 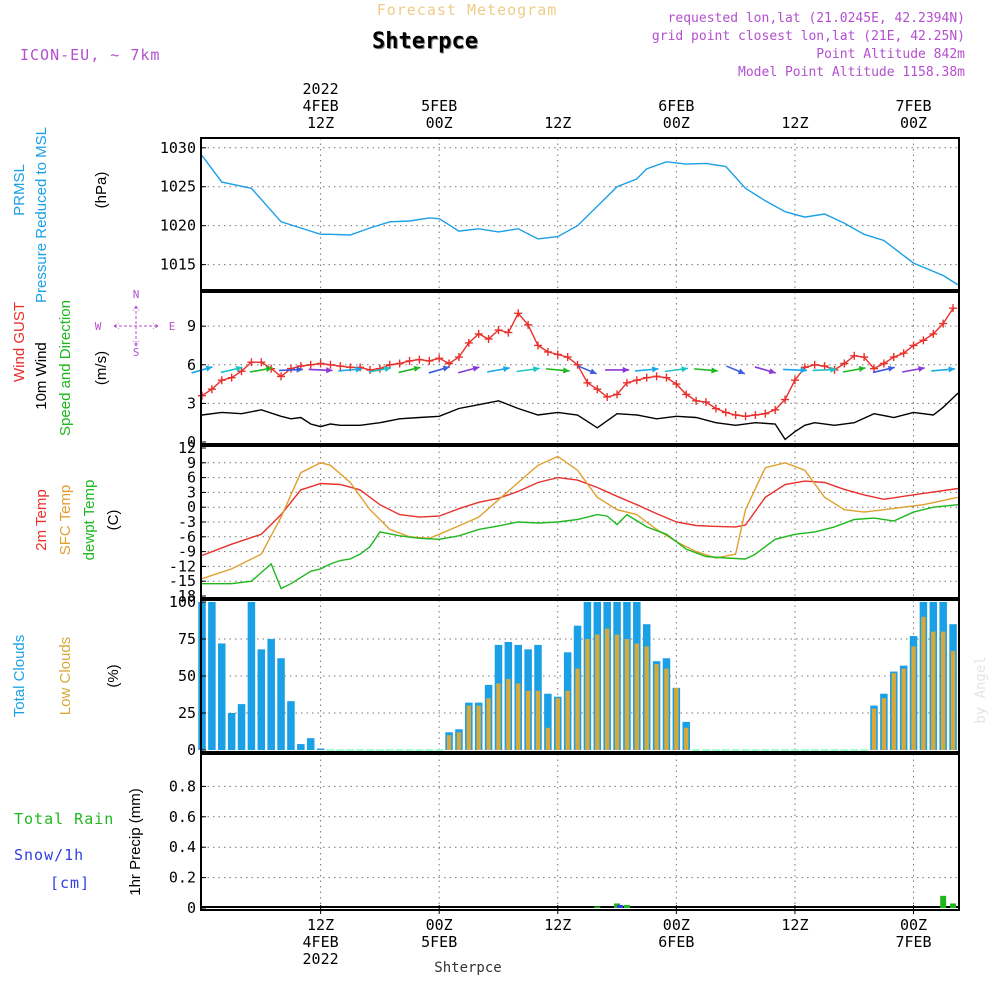 I want to click on requested-coords: requested lon,lat (21.0245E, 42.2394N), so click(x=816, y=18).